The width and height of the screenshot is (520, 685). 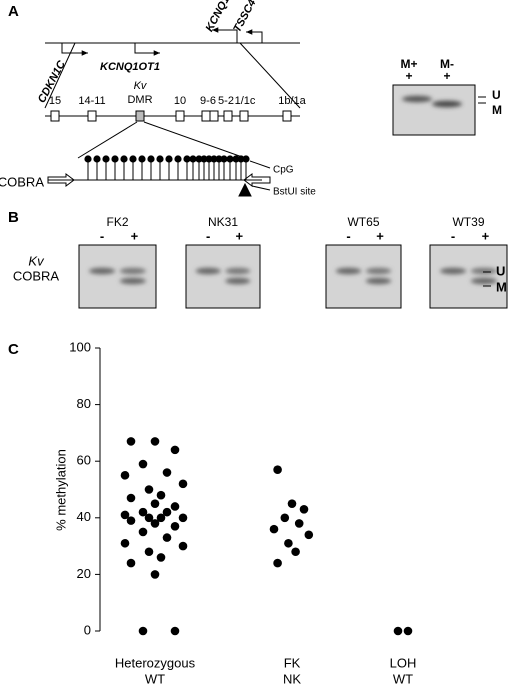 I want to click on pointer, so click(x=260, y=164).